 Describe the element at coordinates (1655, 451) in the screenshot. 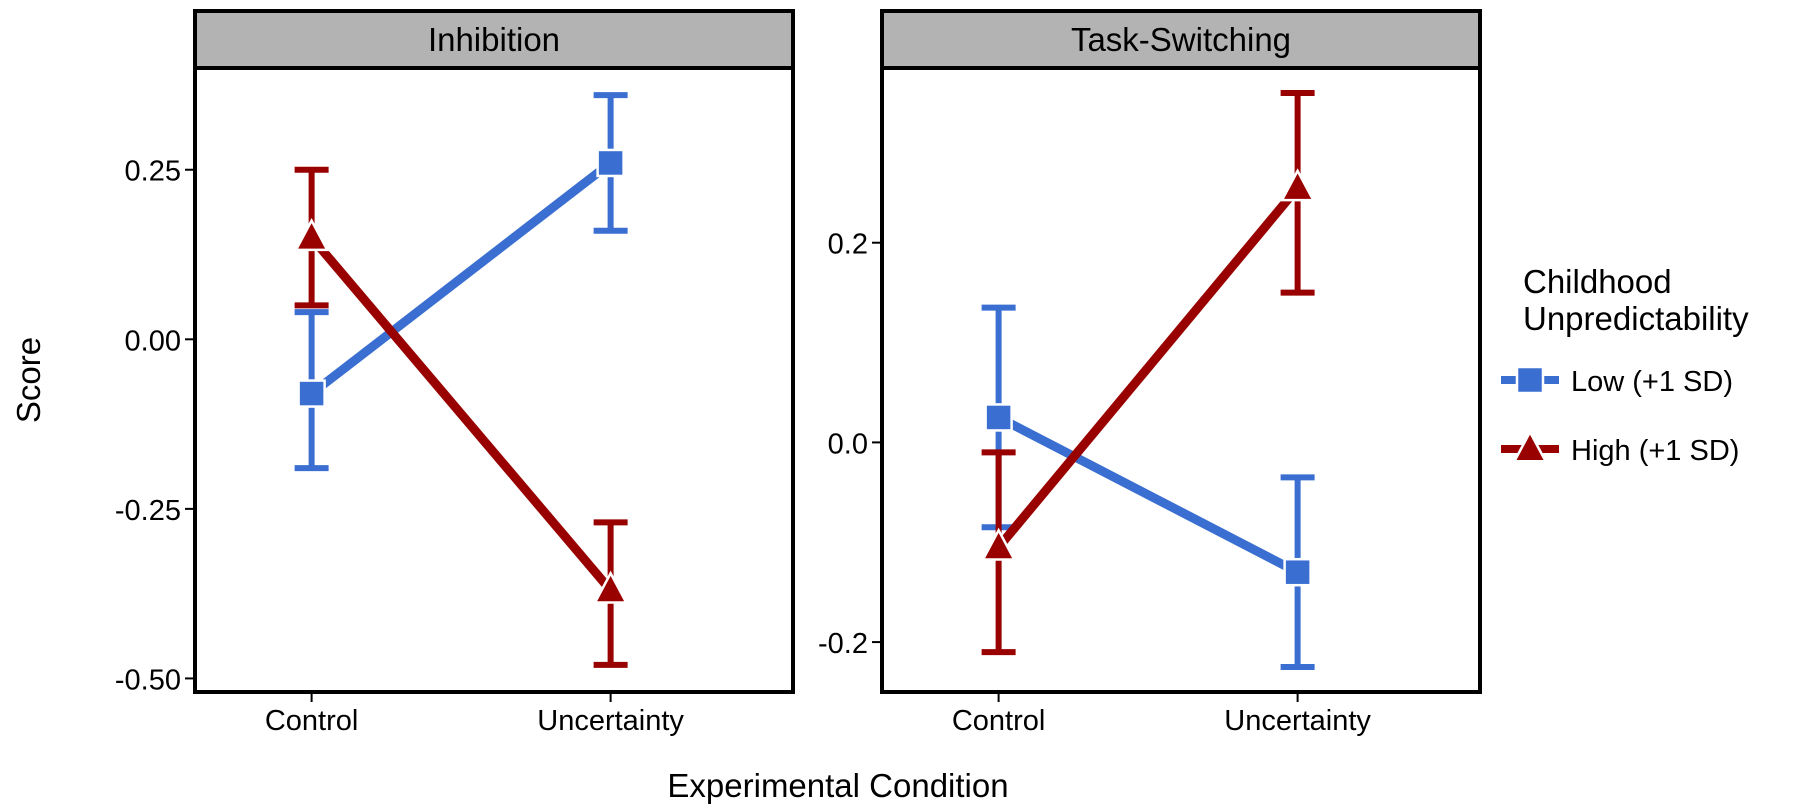

I see `legend-label: High (+1 SD)` at that location.